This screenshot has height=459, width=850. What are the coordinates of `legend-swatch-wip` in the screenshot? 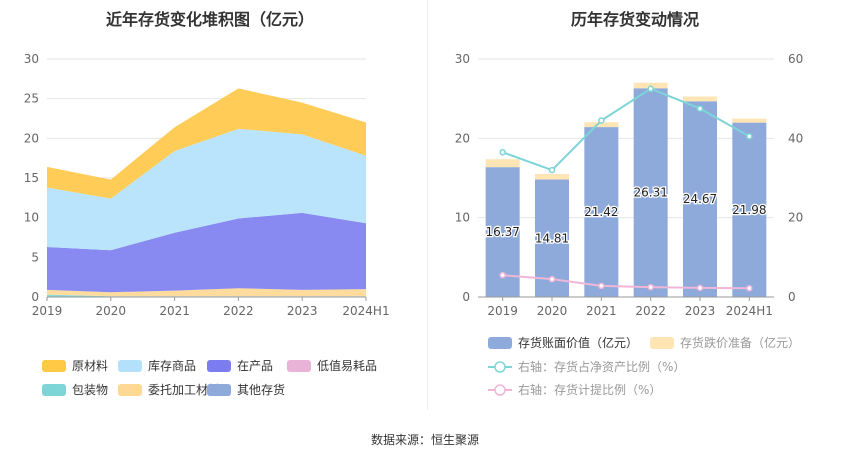 It's located at (219, 366).